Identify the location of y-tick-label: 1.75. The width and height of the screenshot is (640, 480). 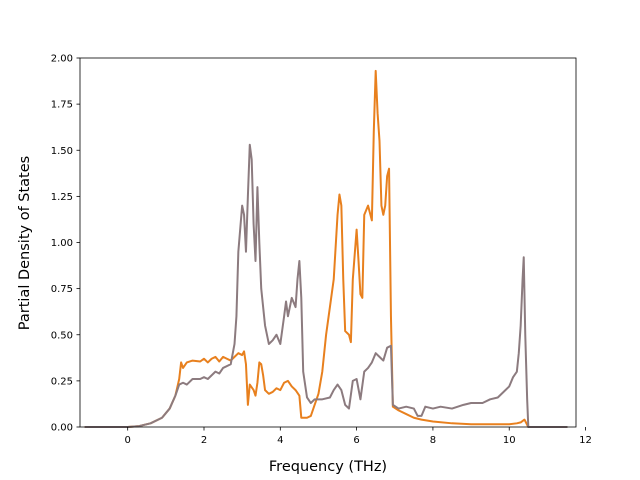
(62, 105).